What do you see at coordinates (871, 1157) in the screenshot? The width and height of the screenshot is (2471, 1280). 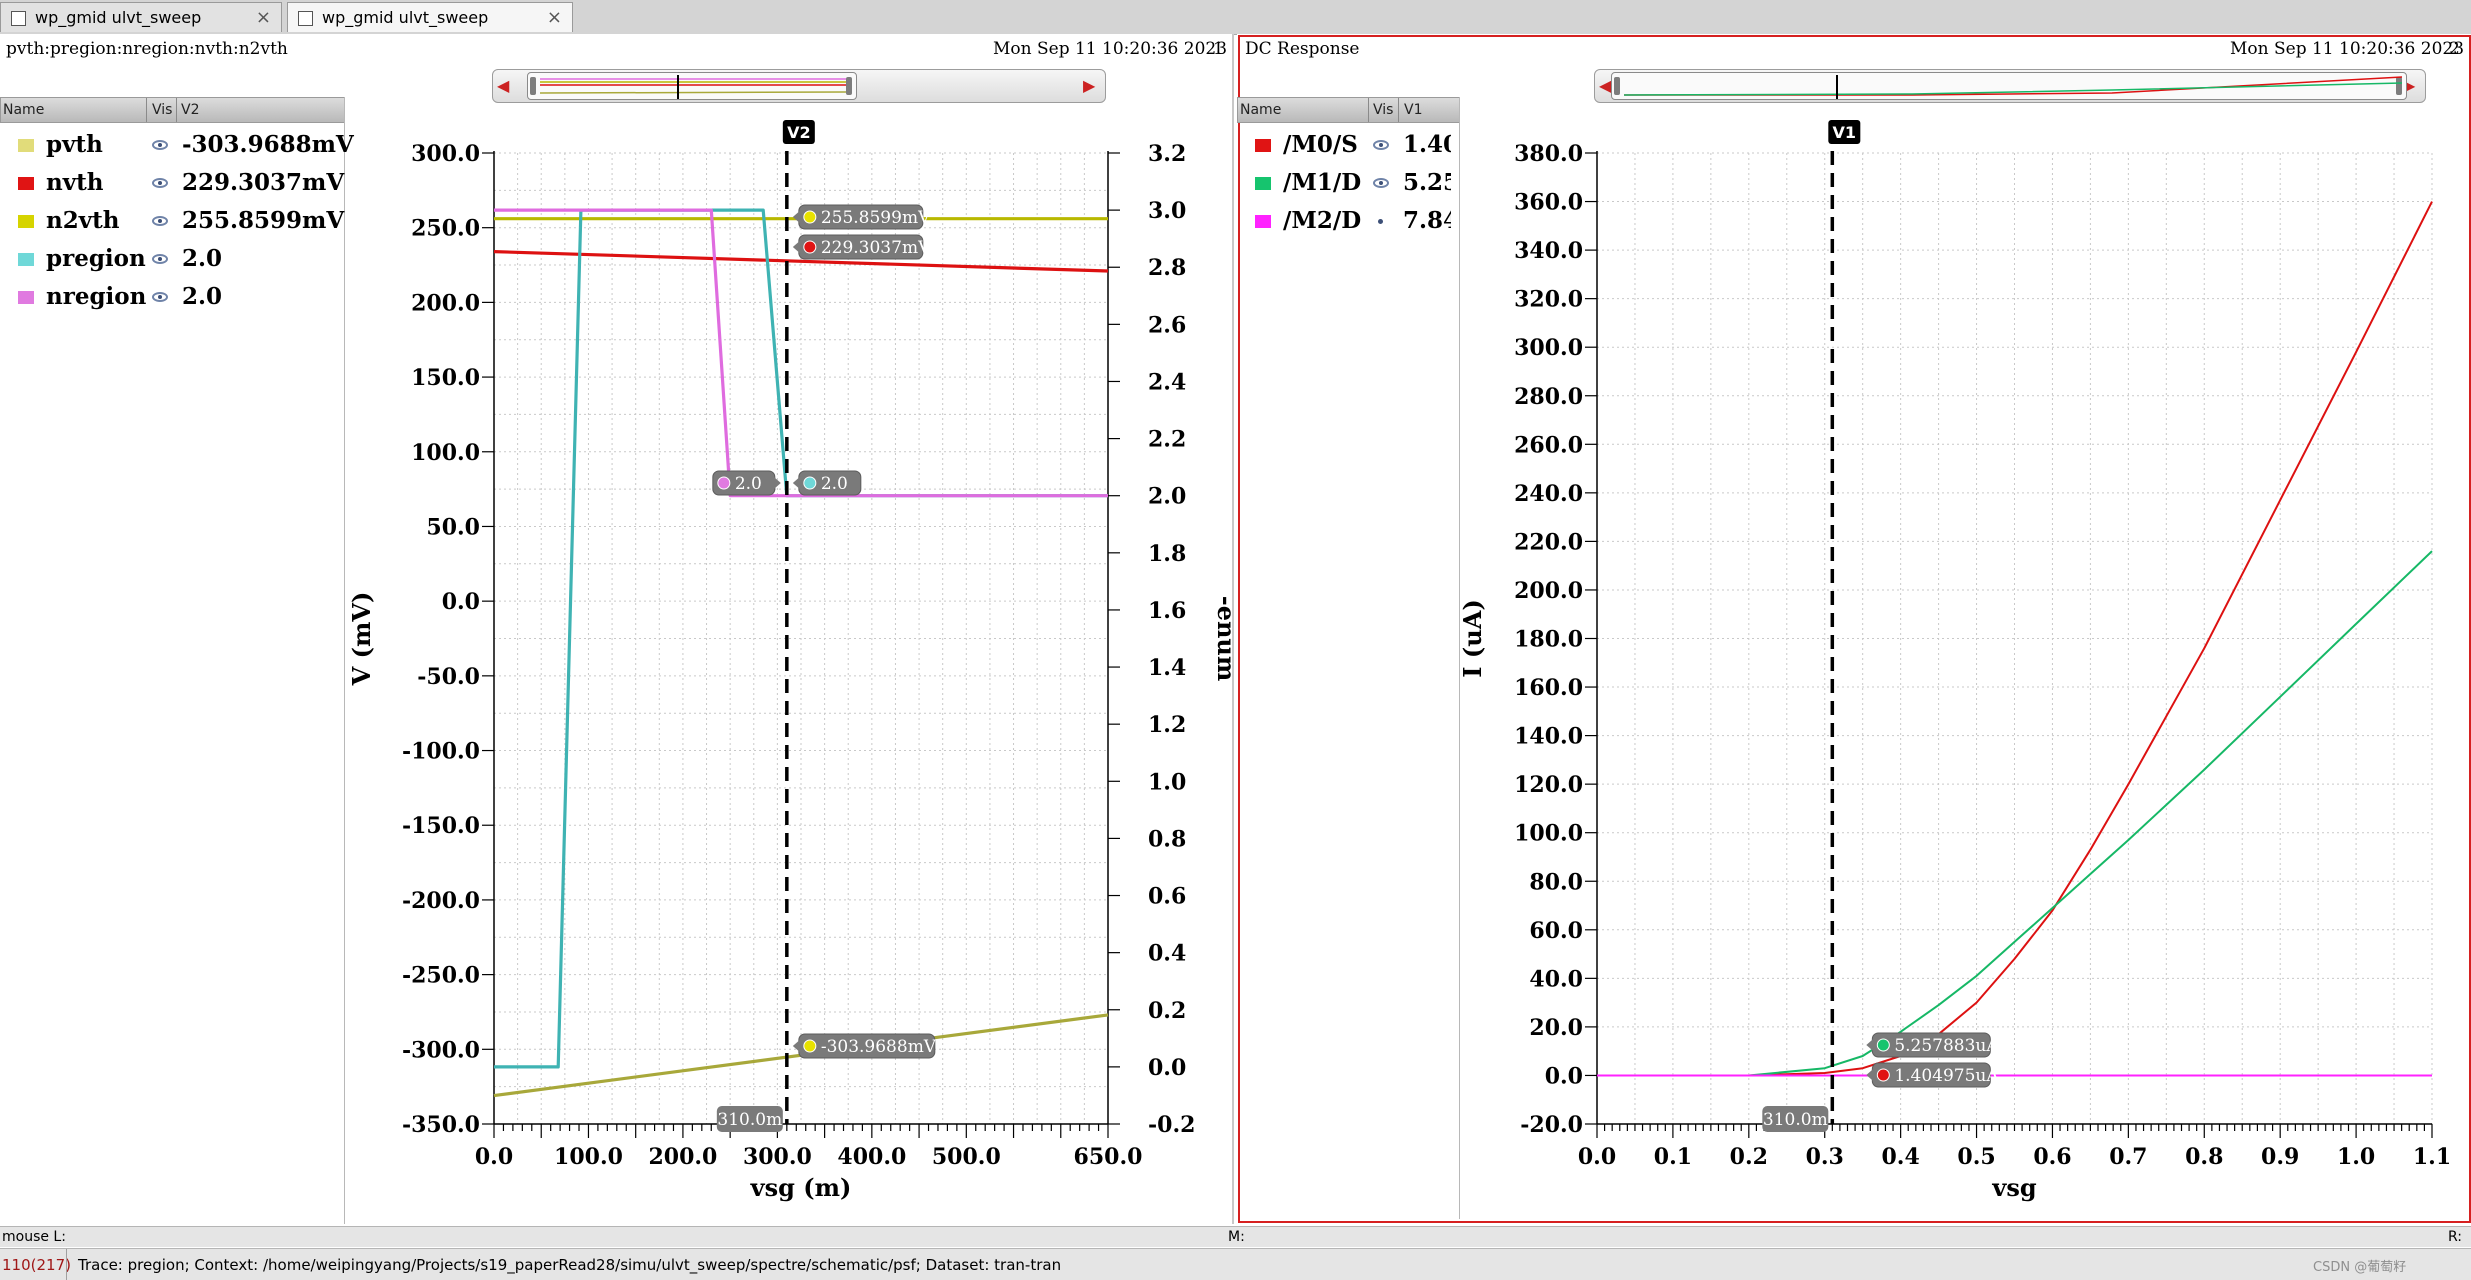 I see `x-tick-label: 400.0` at bounding box center [871, 1157].